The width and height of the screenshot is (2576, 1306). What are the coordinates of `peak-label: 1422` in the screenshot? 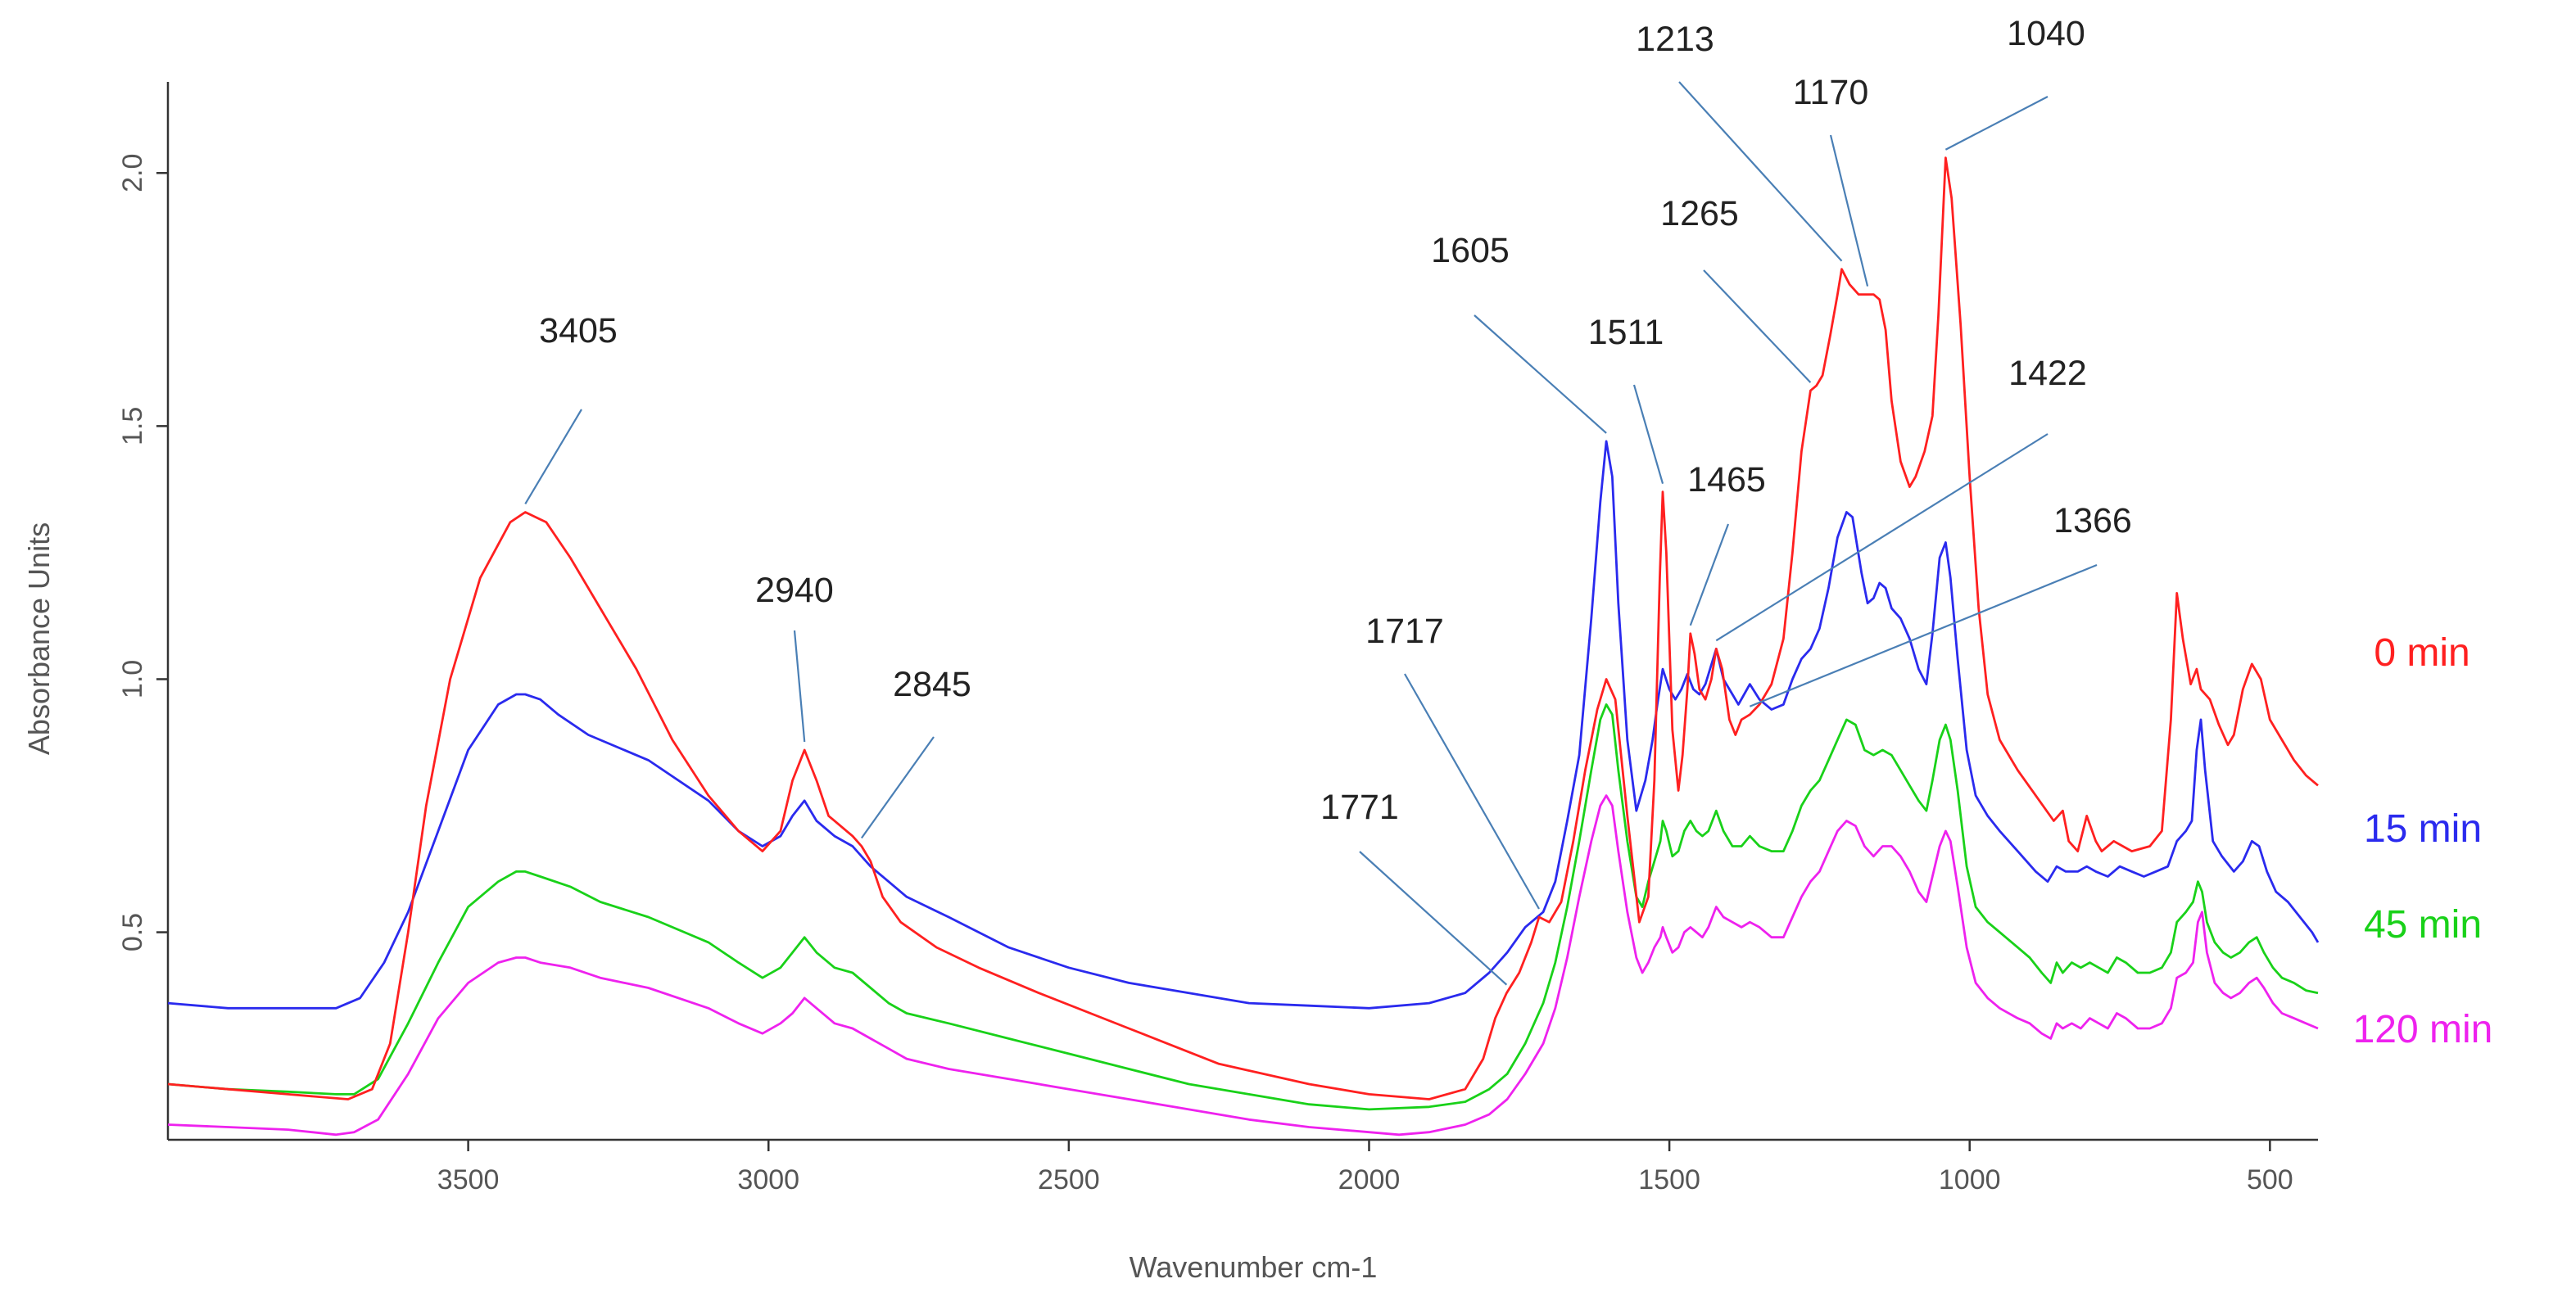 It's located at (2047, 373).